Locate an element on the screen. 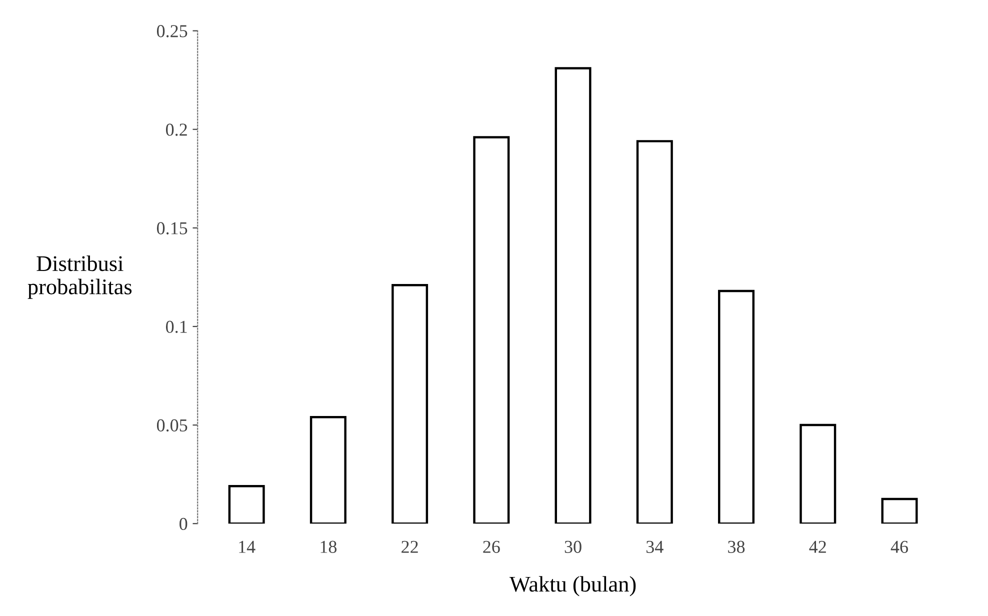 This screenshot has height=616, width=988. x-tick-label: 42 is located at coordinates (817, 546).